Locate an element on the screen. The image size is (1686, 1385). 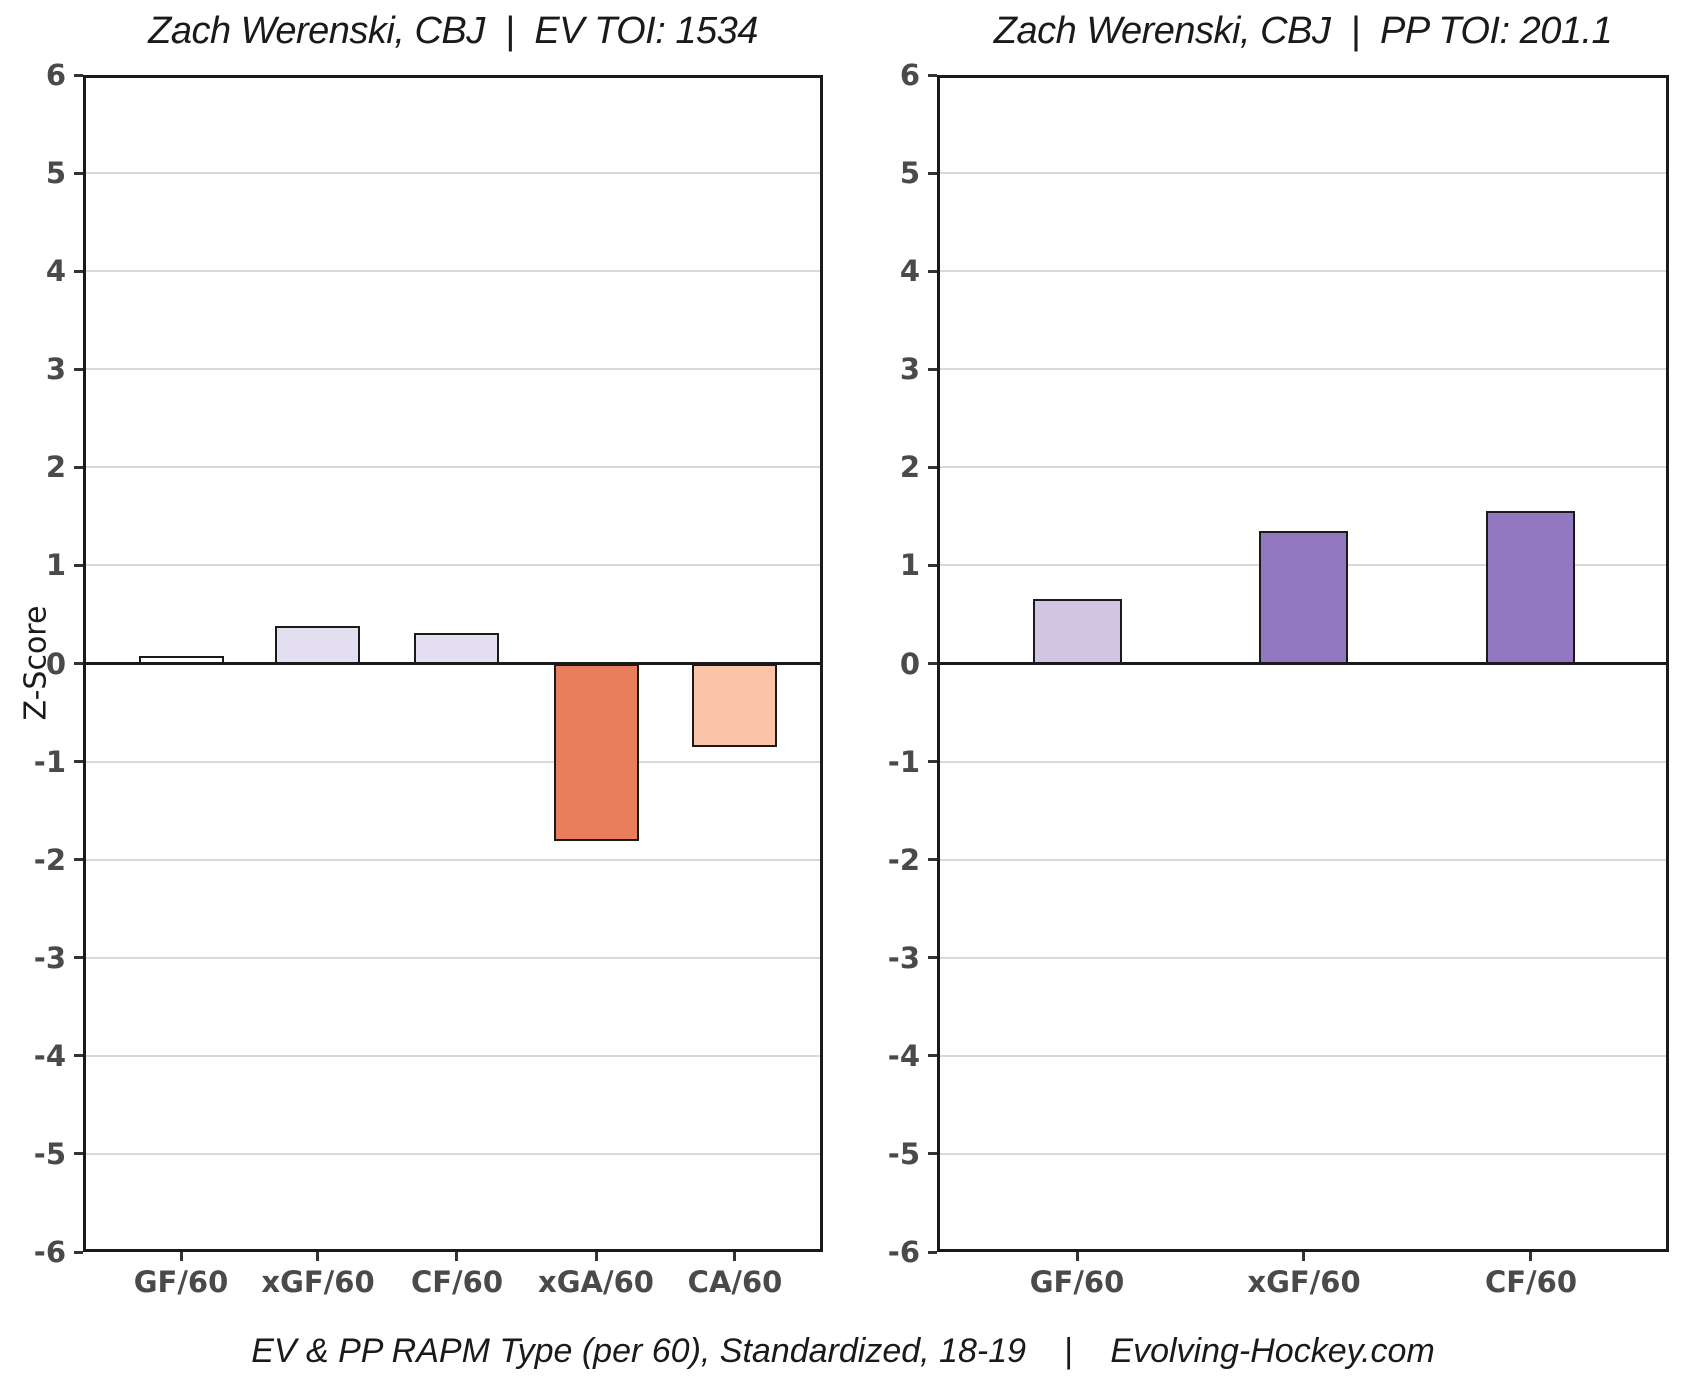
chart-title-pp: Zach Werenski, CBJ | PP TOI: 201.1 is located at coordinates (1303, 31).